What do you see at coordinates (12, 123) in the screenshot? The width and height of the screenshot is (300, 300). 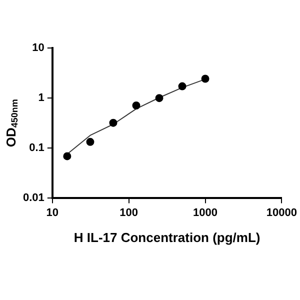 I see `y-axis-title: OD450nm` at bounding box center [12, 123].